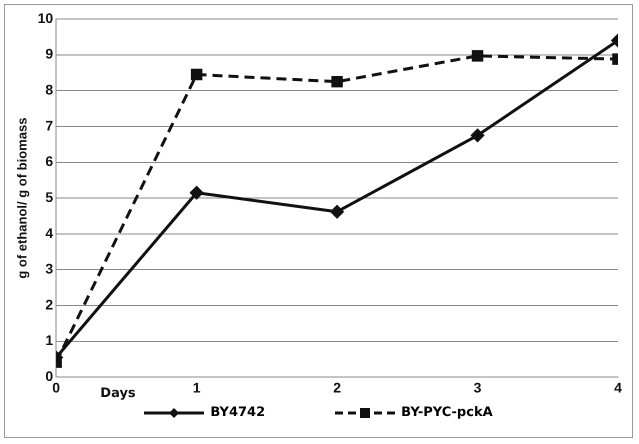 The image size is (639, 444). I want to click on y-tick-label: 4, so click(49, 232).